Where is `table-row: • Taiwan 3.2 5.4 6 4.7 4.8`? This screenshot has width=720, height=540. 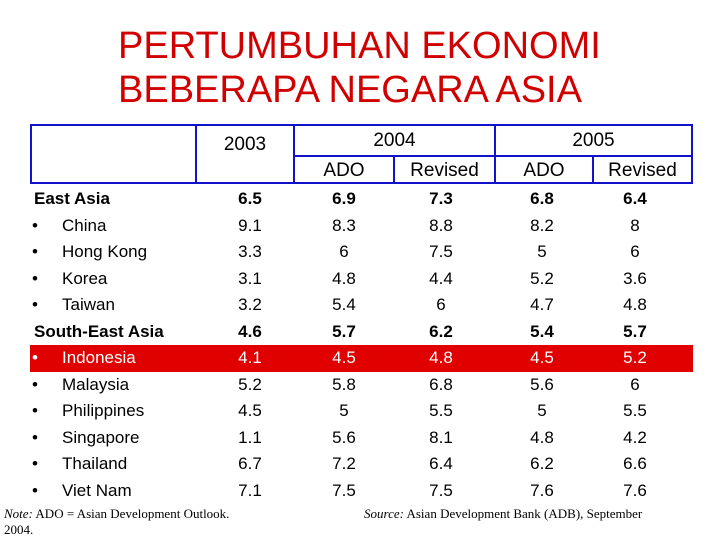 table-row: • Taiwan 3.2 5.4 6 4.7 4.8 is located at coordinates (361, 305).